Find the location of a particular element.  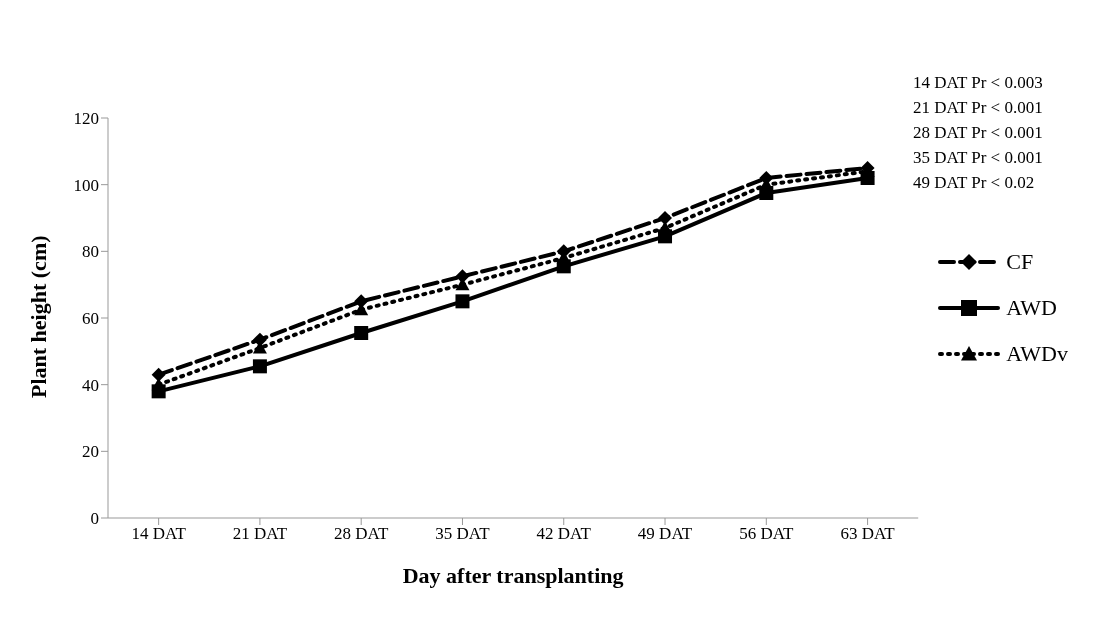

x-tick-label: 42 DAT is located at coordinates (564, 534).